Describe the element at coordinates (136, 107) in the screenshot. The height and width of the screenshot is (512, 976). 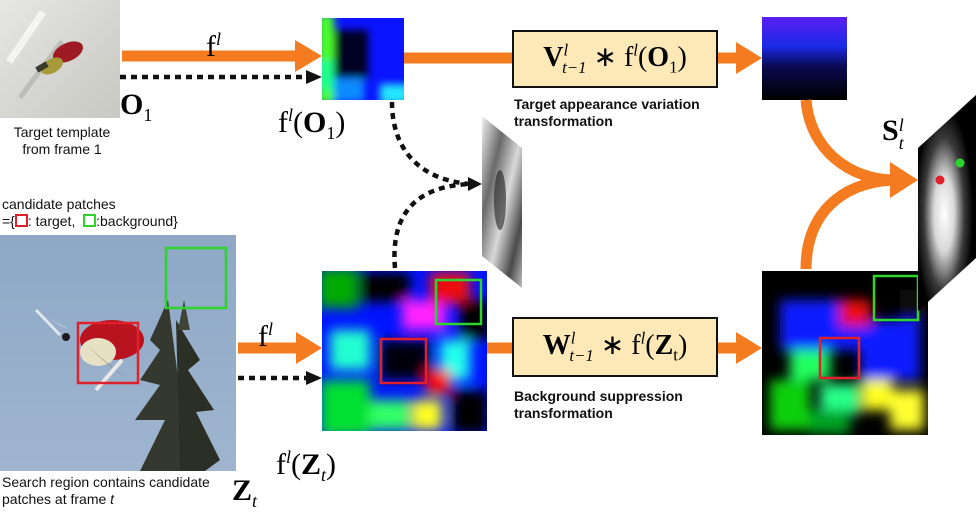
I see `template-symbol: O1` at that location.